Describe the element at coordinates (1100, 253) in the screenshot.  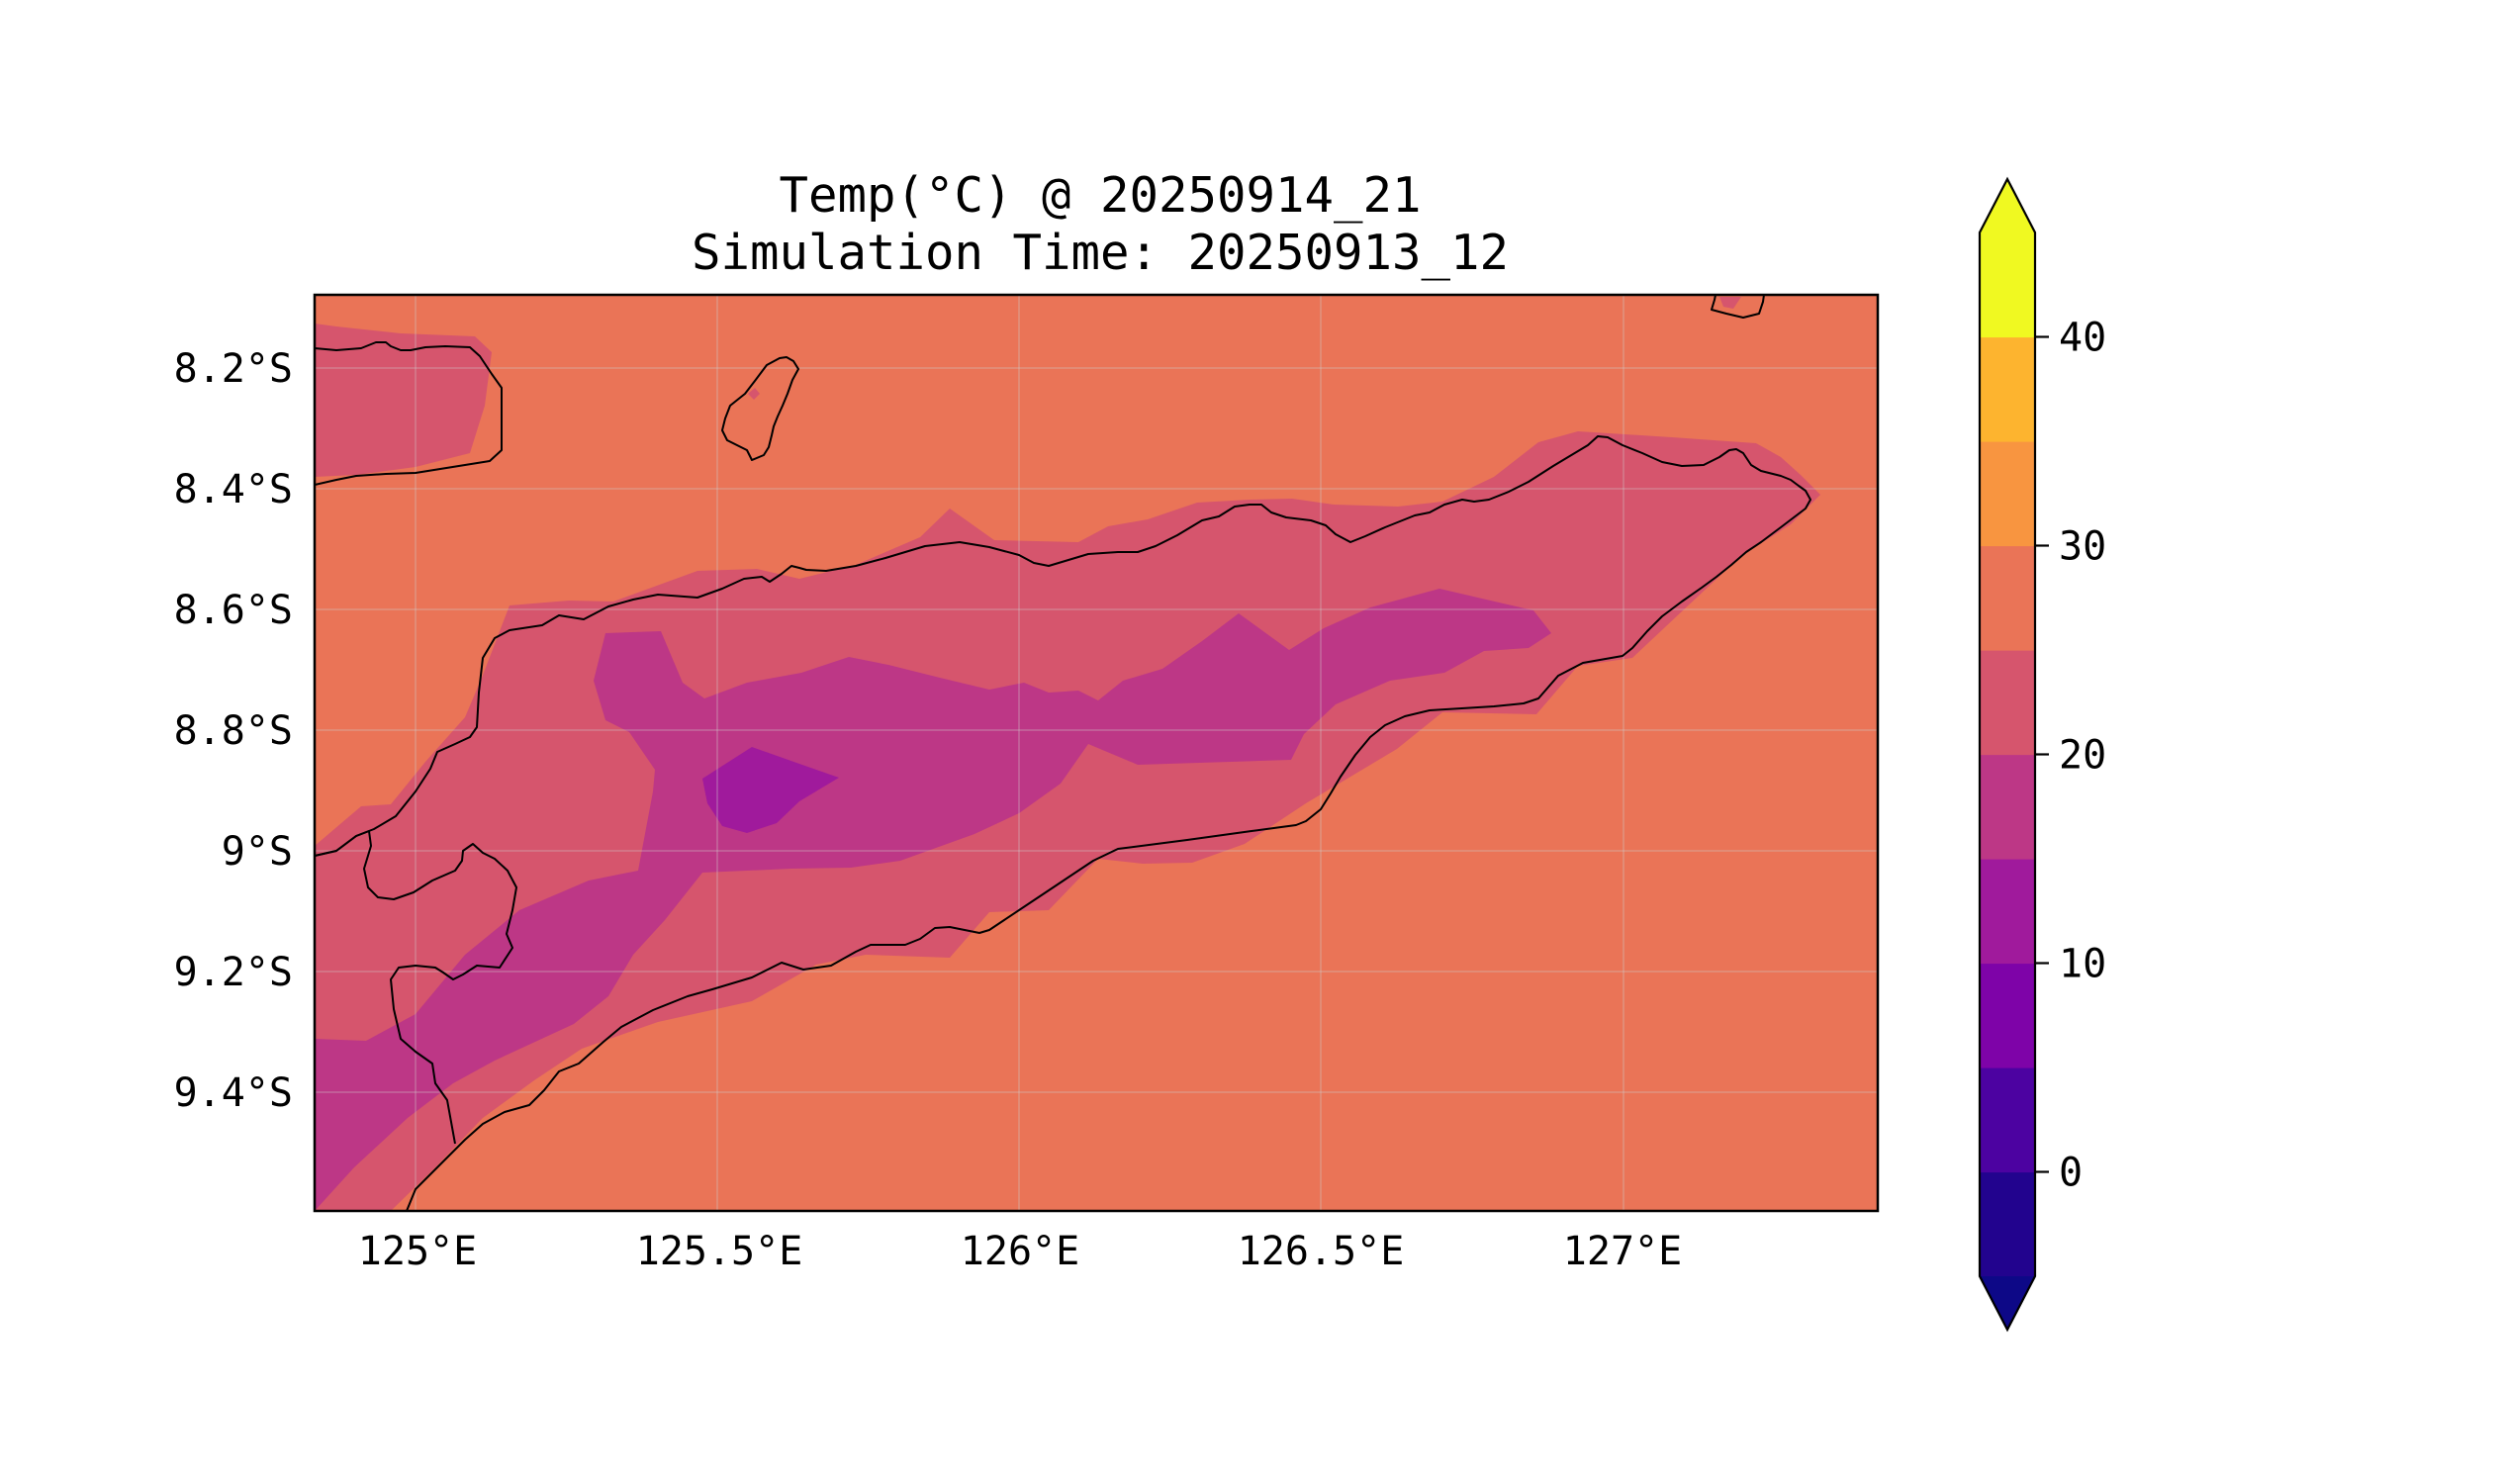
I see `chart-title-line2: Simulation Time: 20250913_12` at that location.